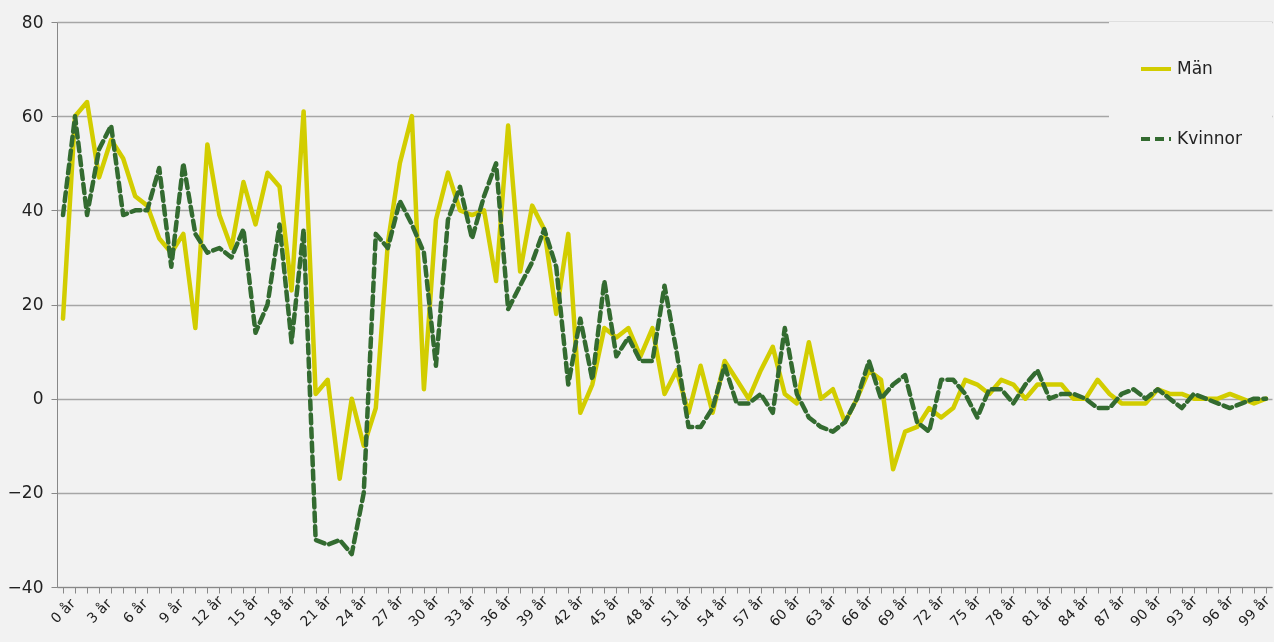 The height and width of the screenshot is (642, 1274). Describe the element at coordinates (351, 611) in the screenshot. I see `x-tick-label: 24 år` at that location.